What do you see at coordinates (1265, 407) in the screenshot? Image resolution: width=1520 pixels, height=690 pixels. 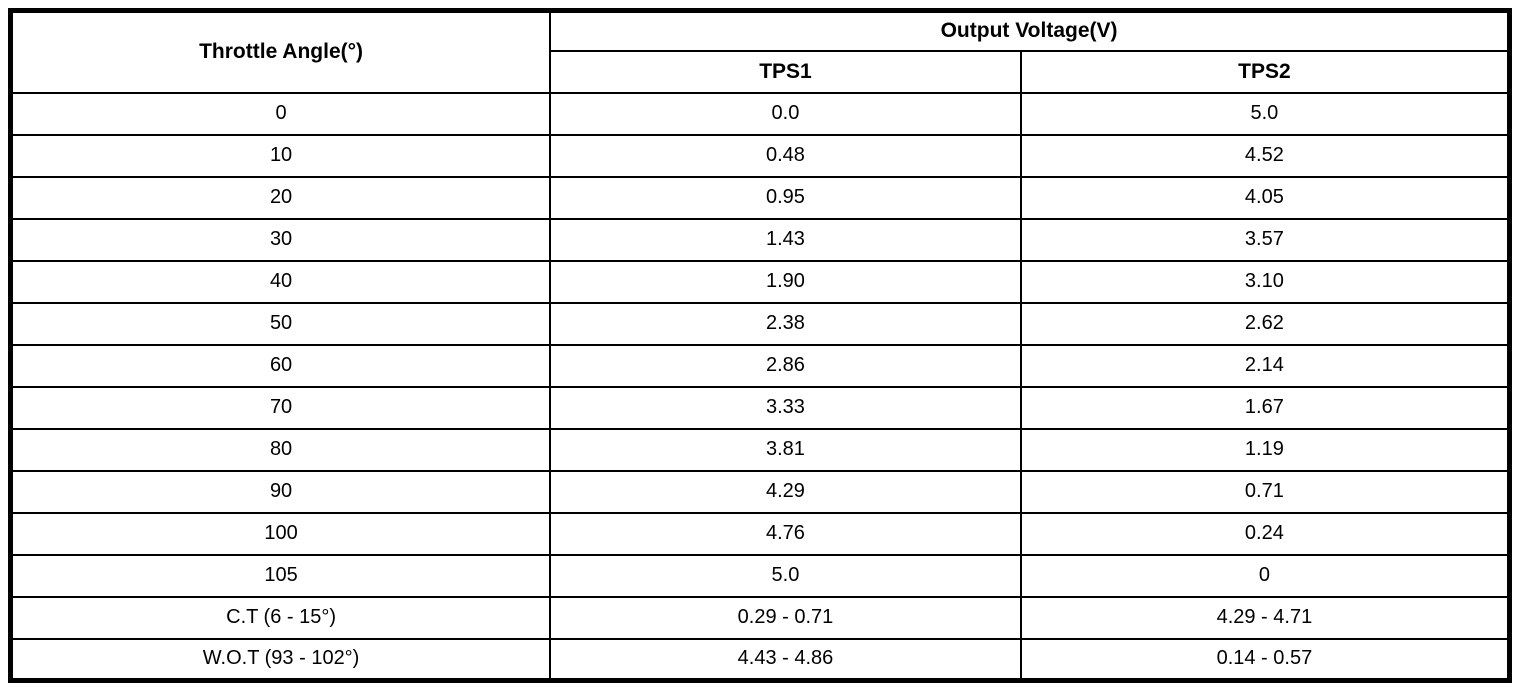 I see `tps2-cell: 1.67` at bounding box center [1265, 407].